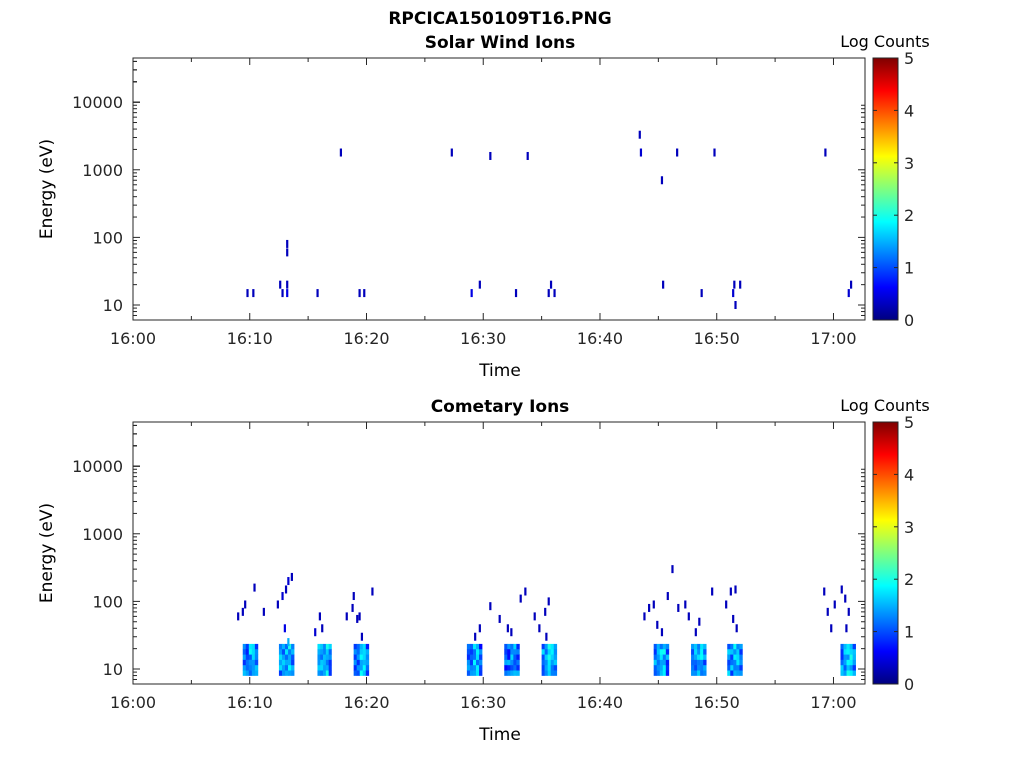  I want to click on colorbar-tick-label: 4, so click(909, 110).